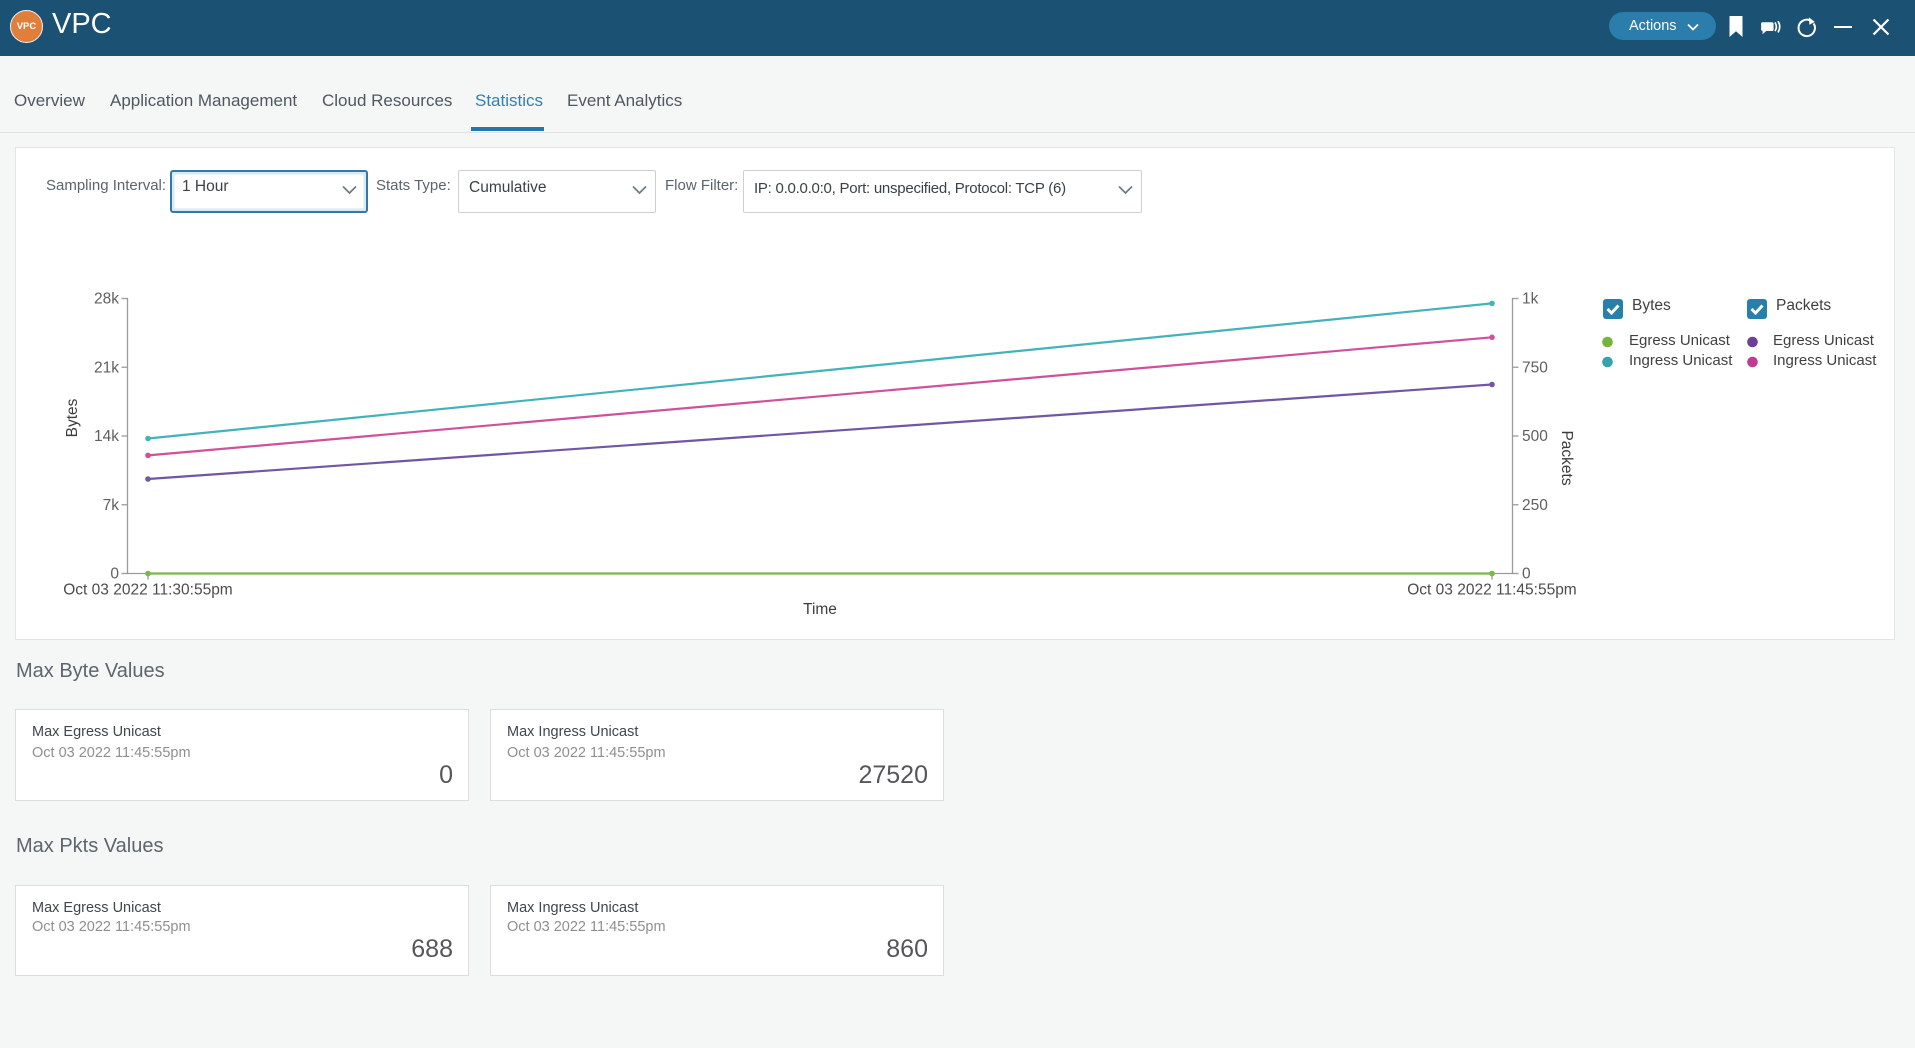  I want to click on svg-text: 750, so click(1535, 368).